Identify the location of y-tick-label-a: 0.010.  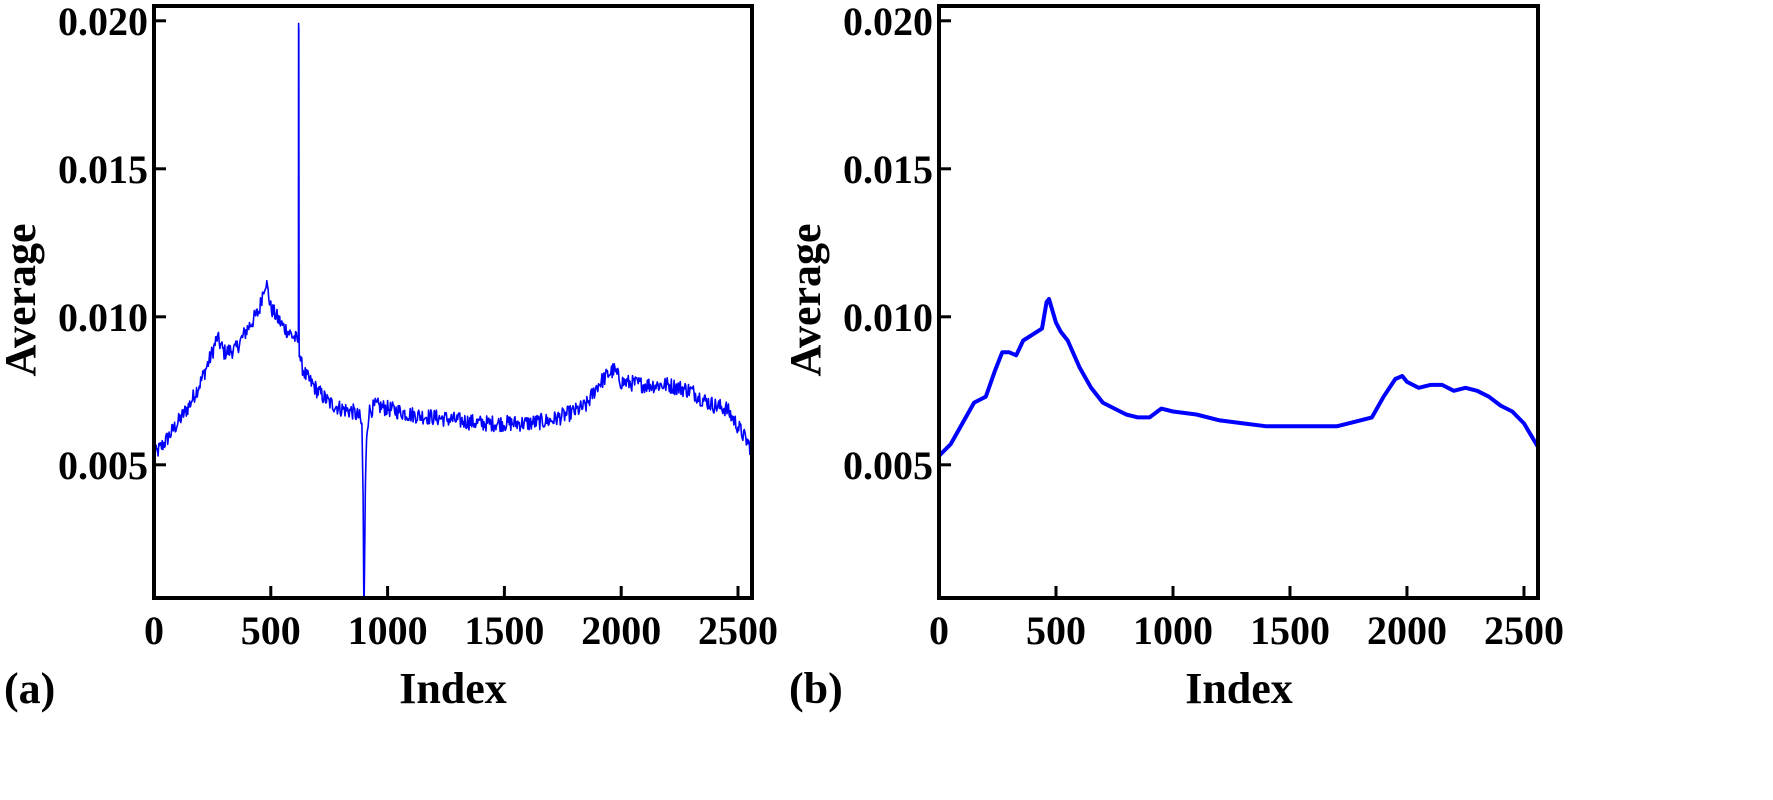
(103, 317).